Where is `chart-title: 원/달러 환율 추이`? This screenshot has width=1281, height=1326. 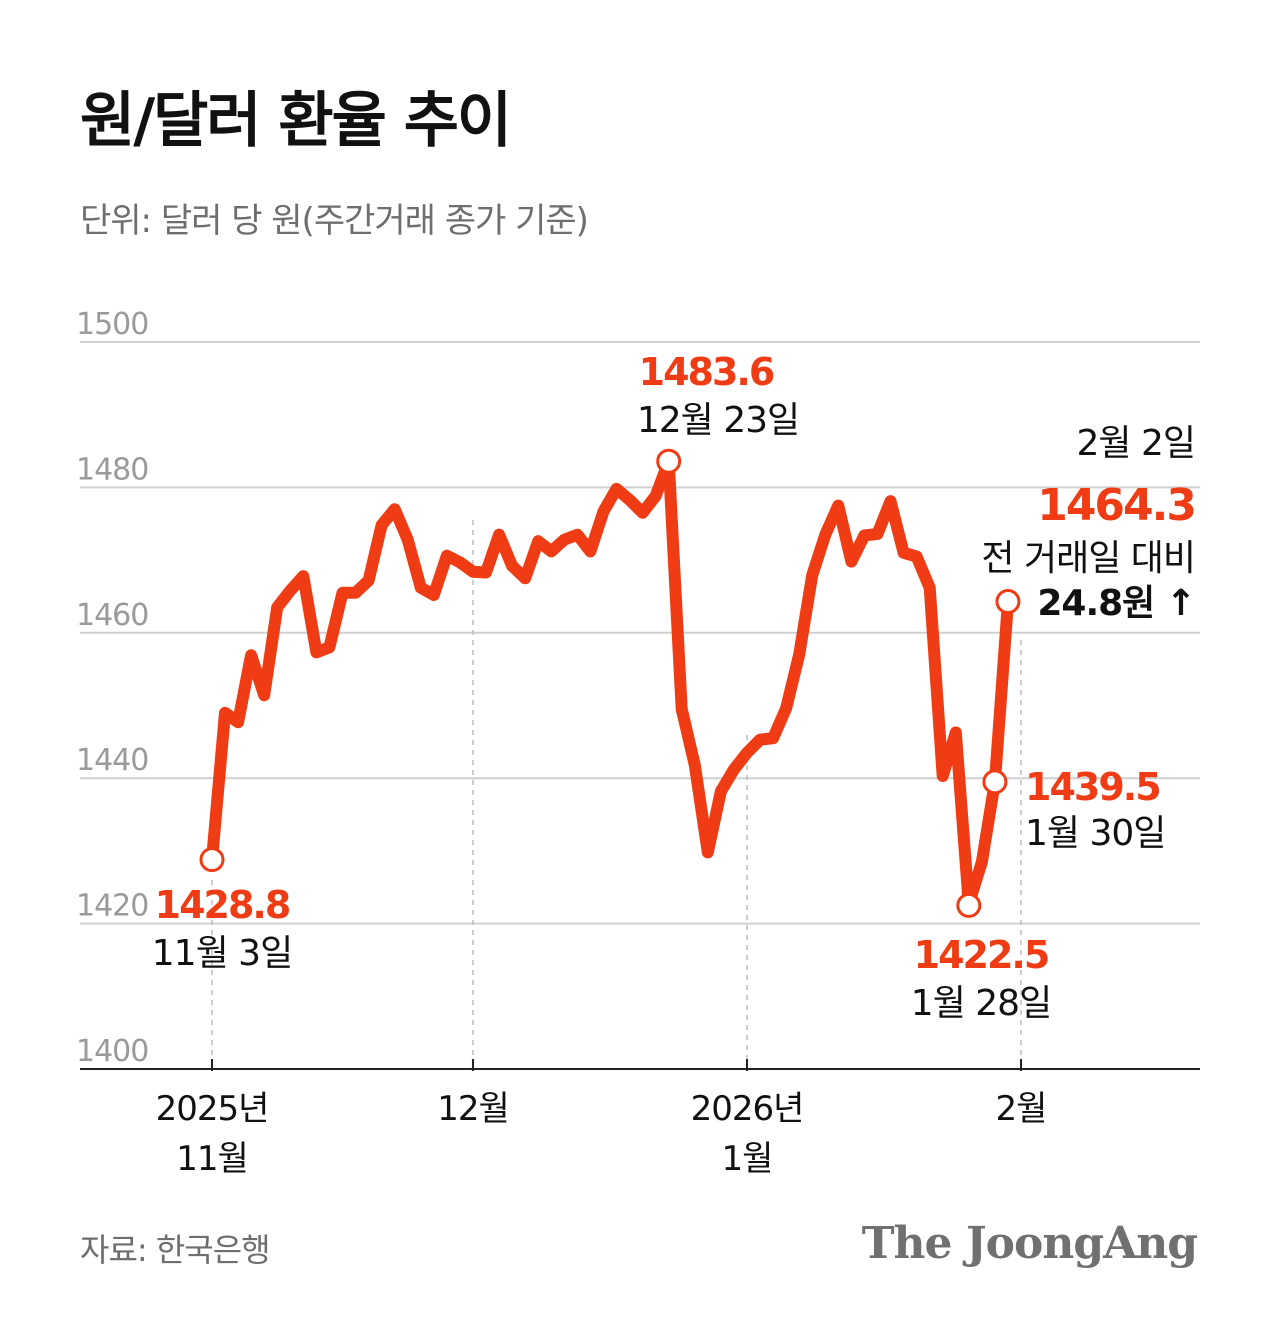 chart-title: 원/달러 환율 추이 is located at coordinates (296, 121).